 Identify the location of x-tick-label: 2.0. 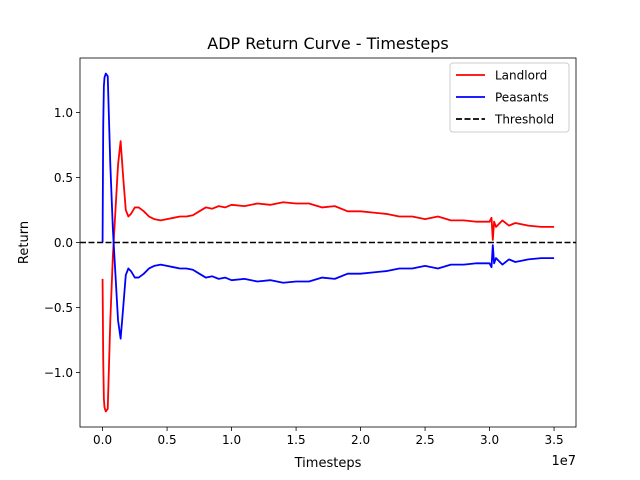
(360, 440).